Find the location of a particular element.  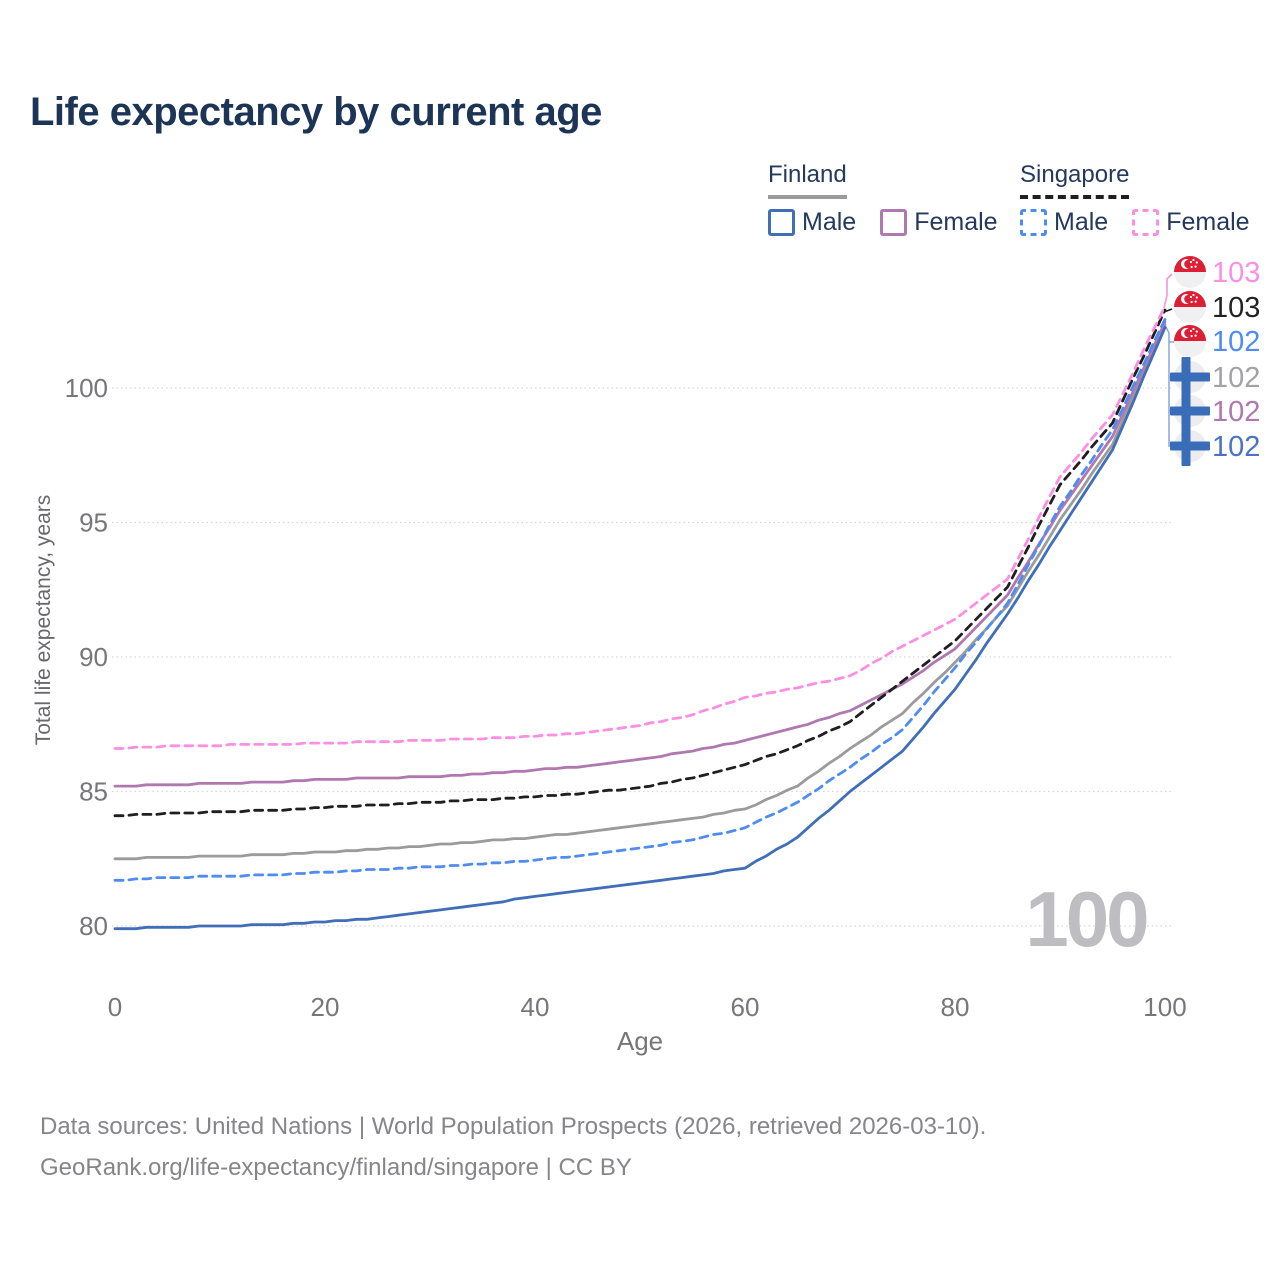

age-watermark: 100 is located at coordinates (1086, 919).